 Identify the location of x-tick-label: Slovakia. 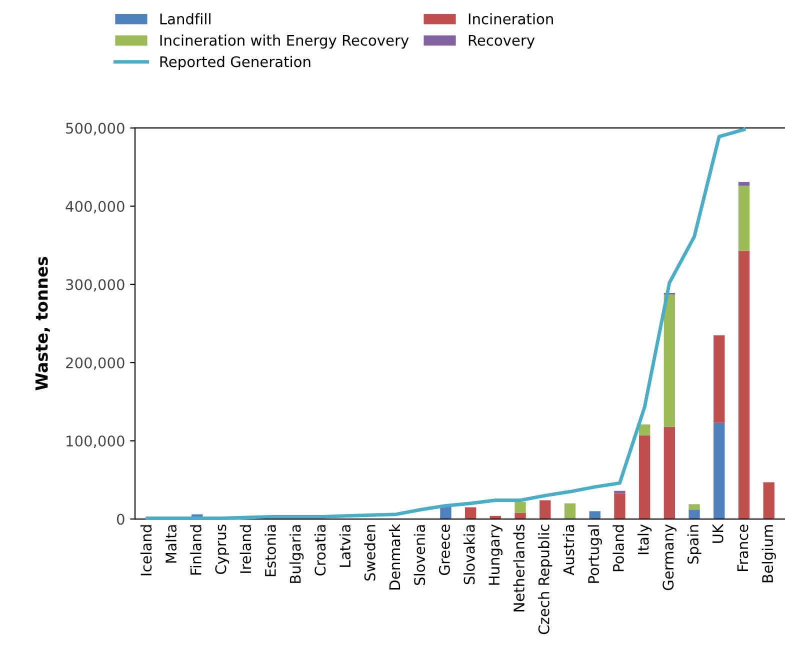
(469, 554).